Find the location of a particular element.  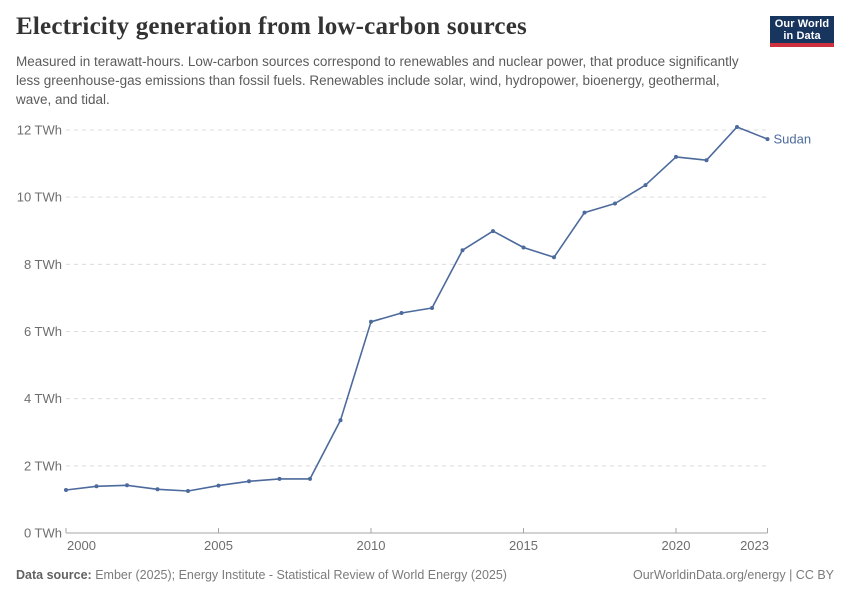

y-tick-label: 6 TWh is located at coordinates (43, 331).